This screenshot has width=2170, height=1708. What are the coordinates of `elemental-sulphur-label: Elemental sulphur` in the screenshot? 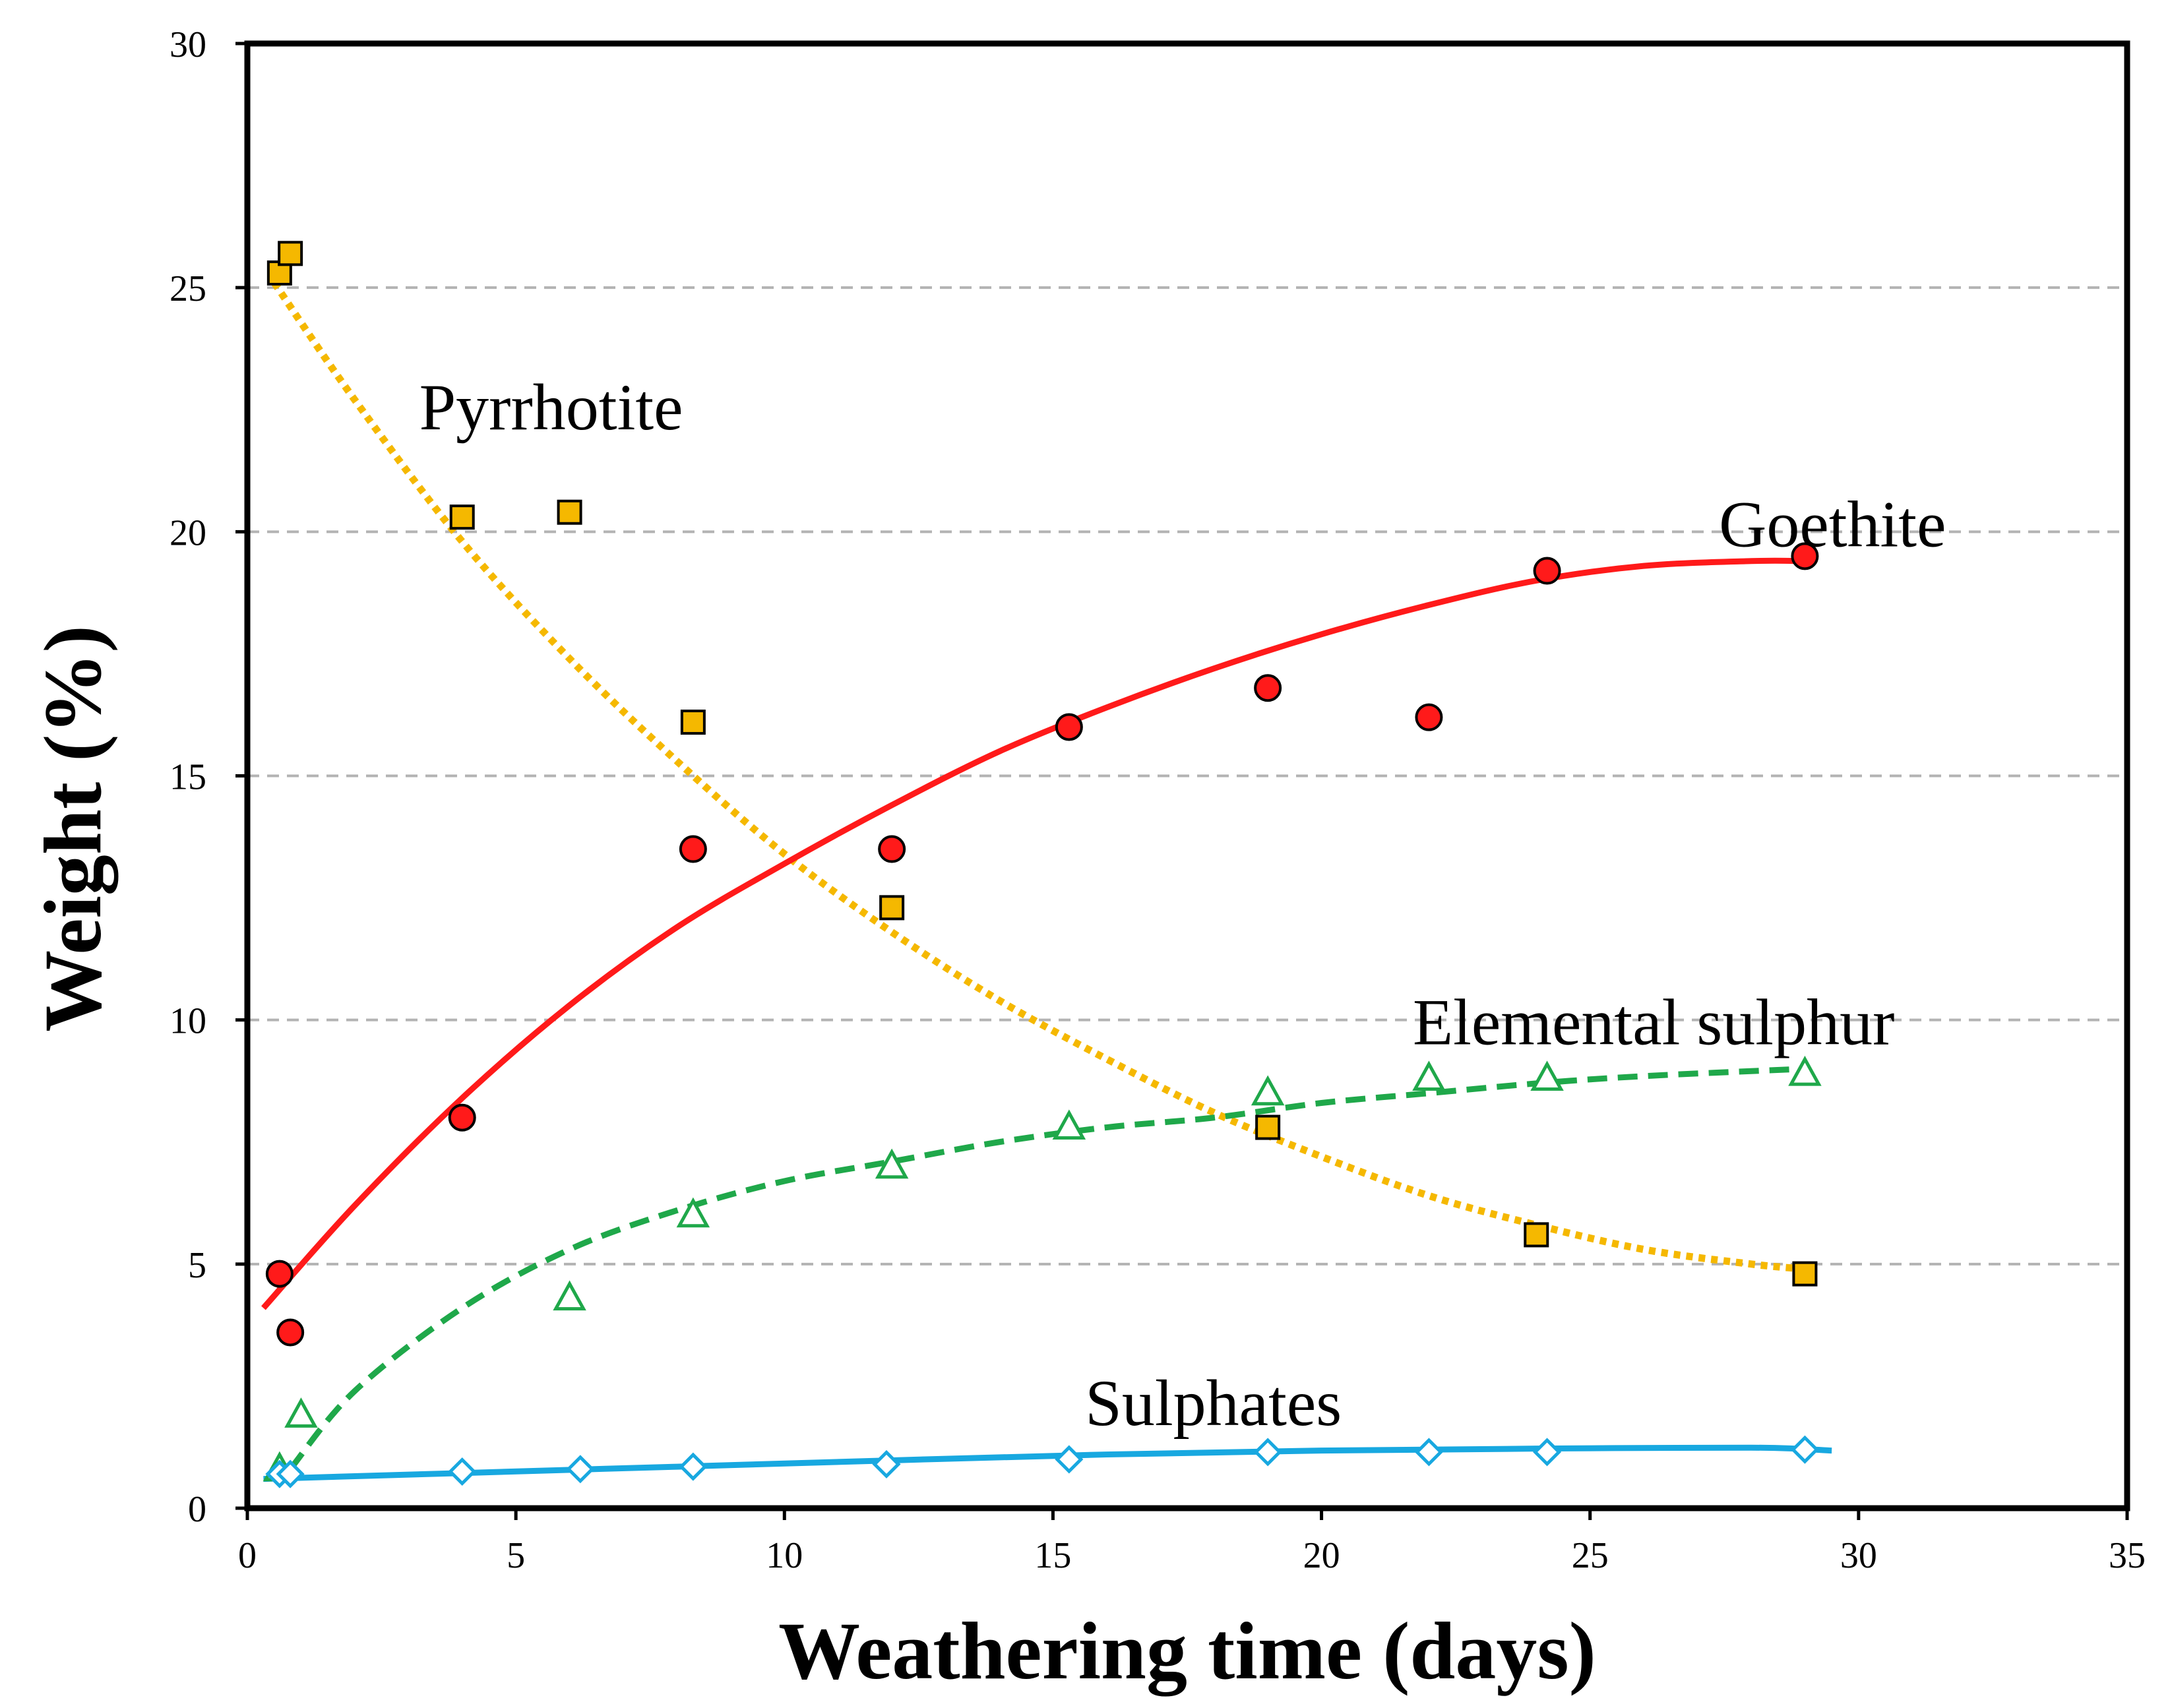 It's located at (1653, 1023).